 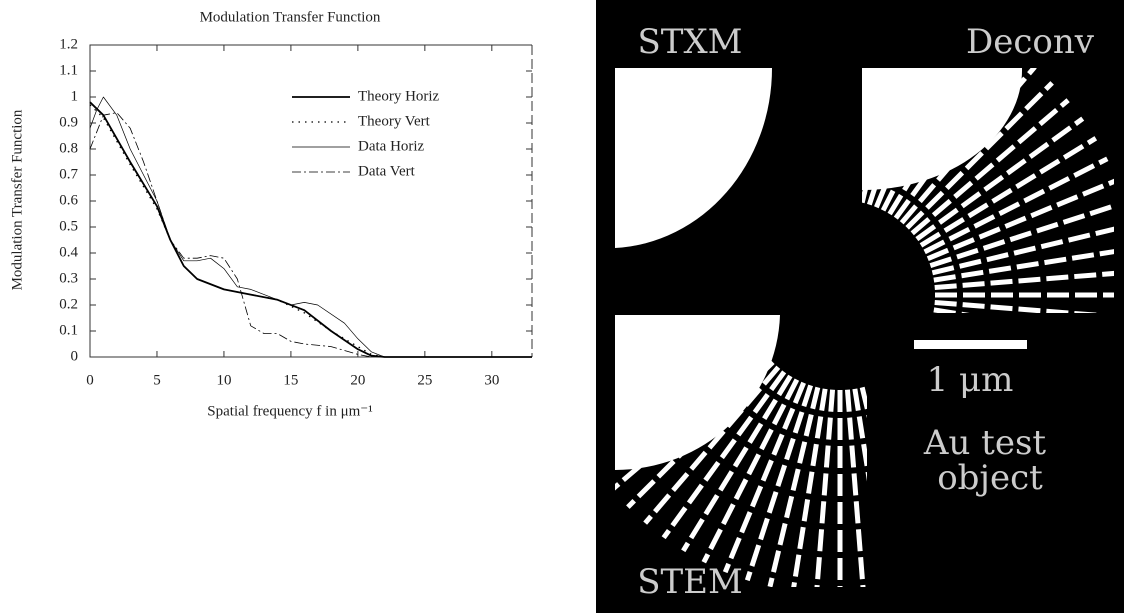 What do you see at coordinates (223, 380) in the screenshot?
I see `x-tick-label: 10` at bounding box center [223, 380].